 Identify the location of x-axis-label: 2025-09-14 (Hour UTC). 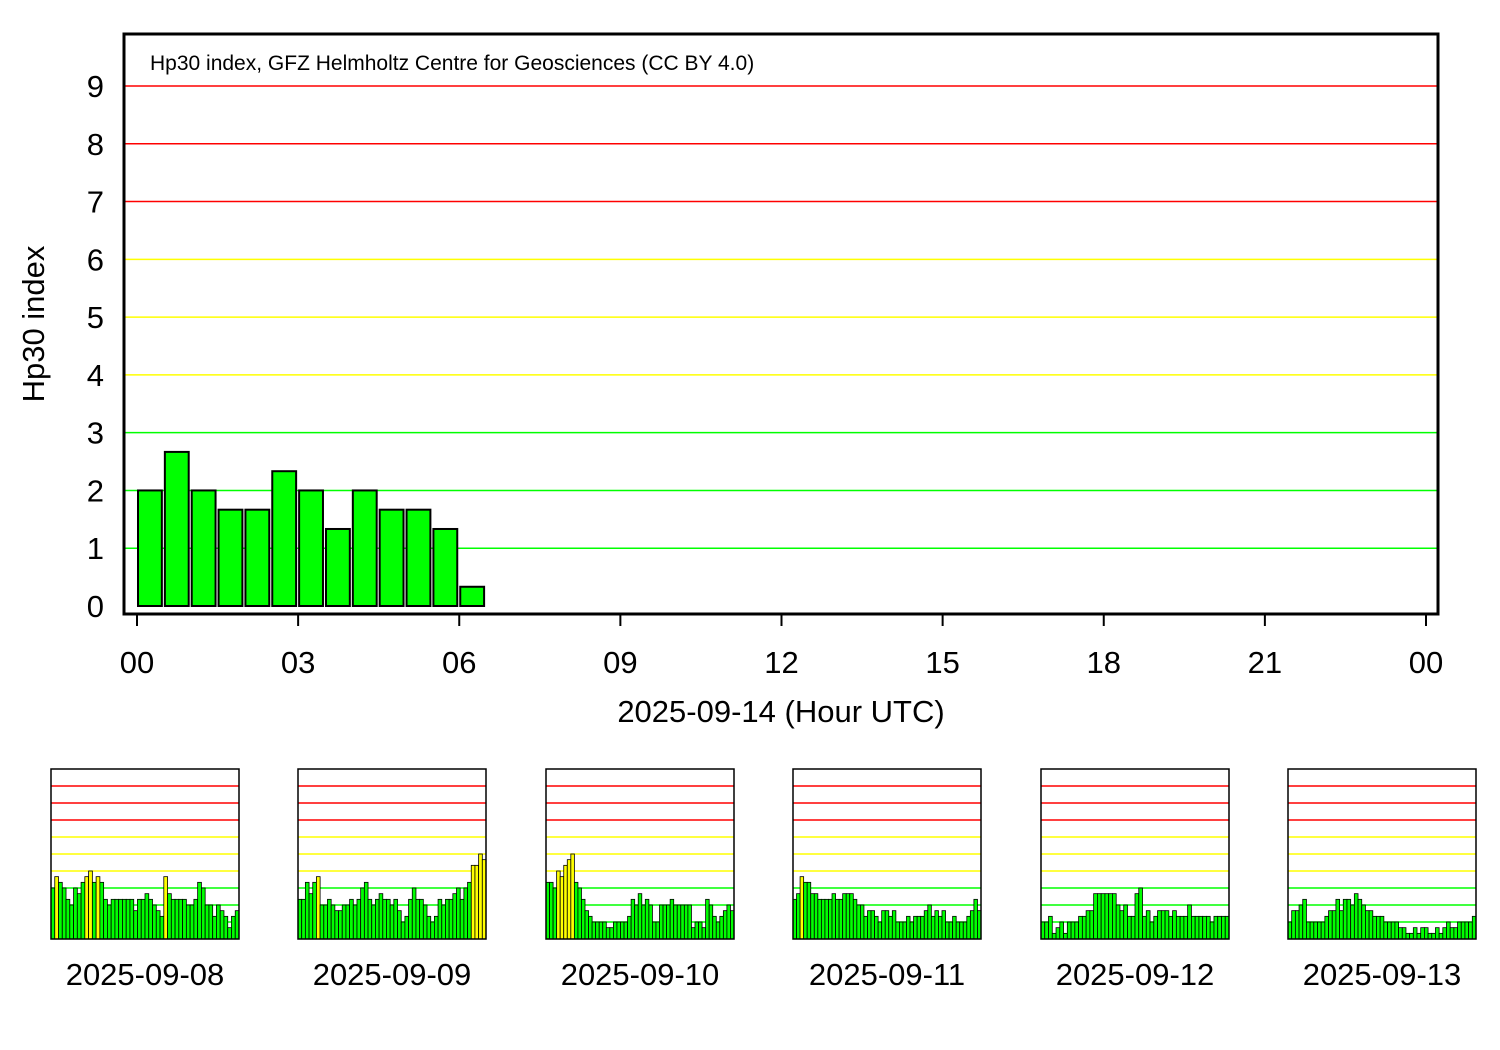
(780, 711).